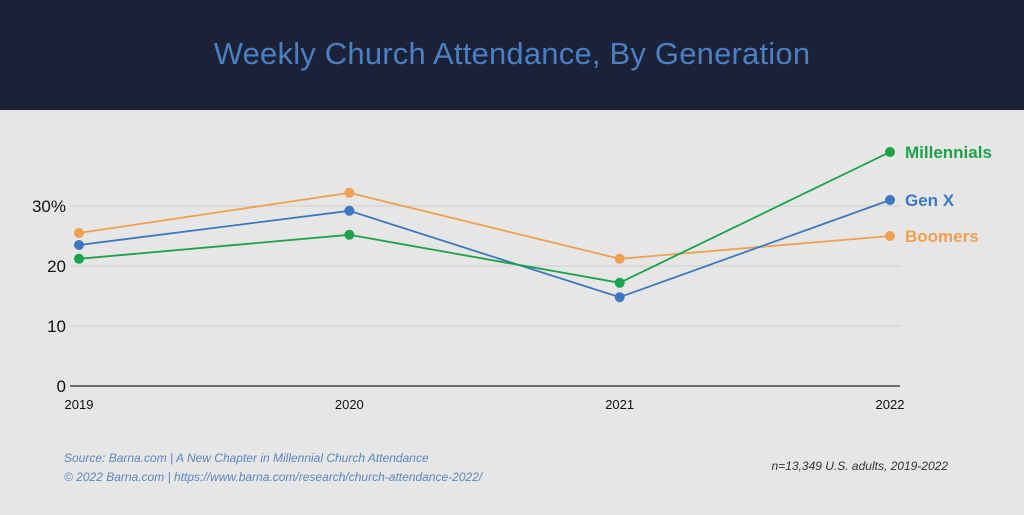  I want to click on chart-title: Weekly Church Attendance, By Generation, so click(512, 53).